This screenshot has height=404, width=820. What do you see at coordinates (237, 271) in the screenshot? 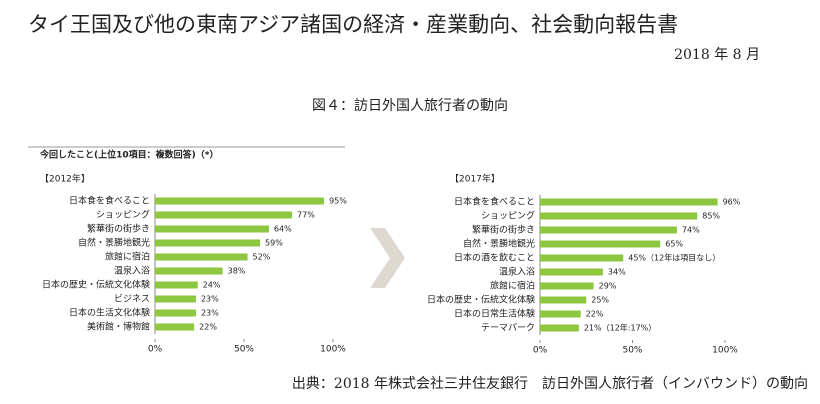
I see `value-label: 38%` at bounding box center [237, 271].